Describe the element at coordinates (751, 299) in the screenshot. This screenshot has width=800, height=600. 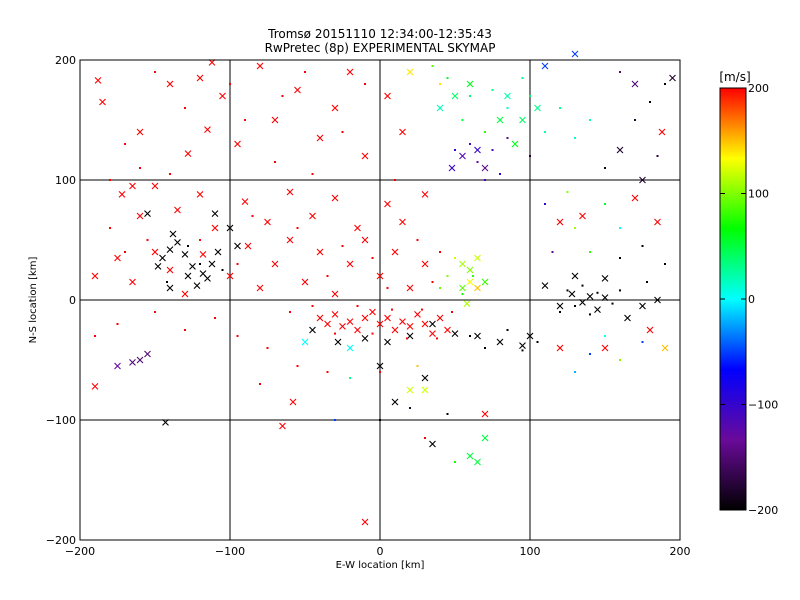
I see `colorbar-tick-label: 0` at that location.